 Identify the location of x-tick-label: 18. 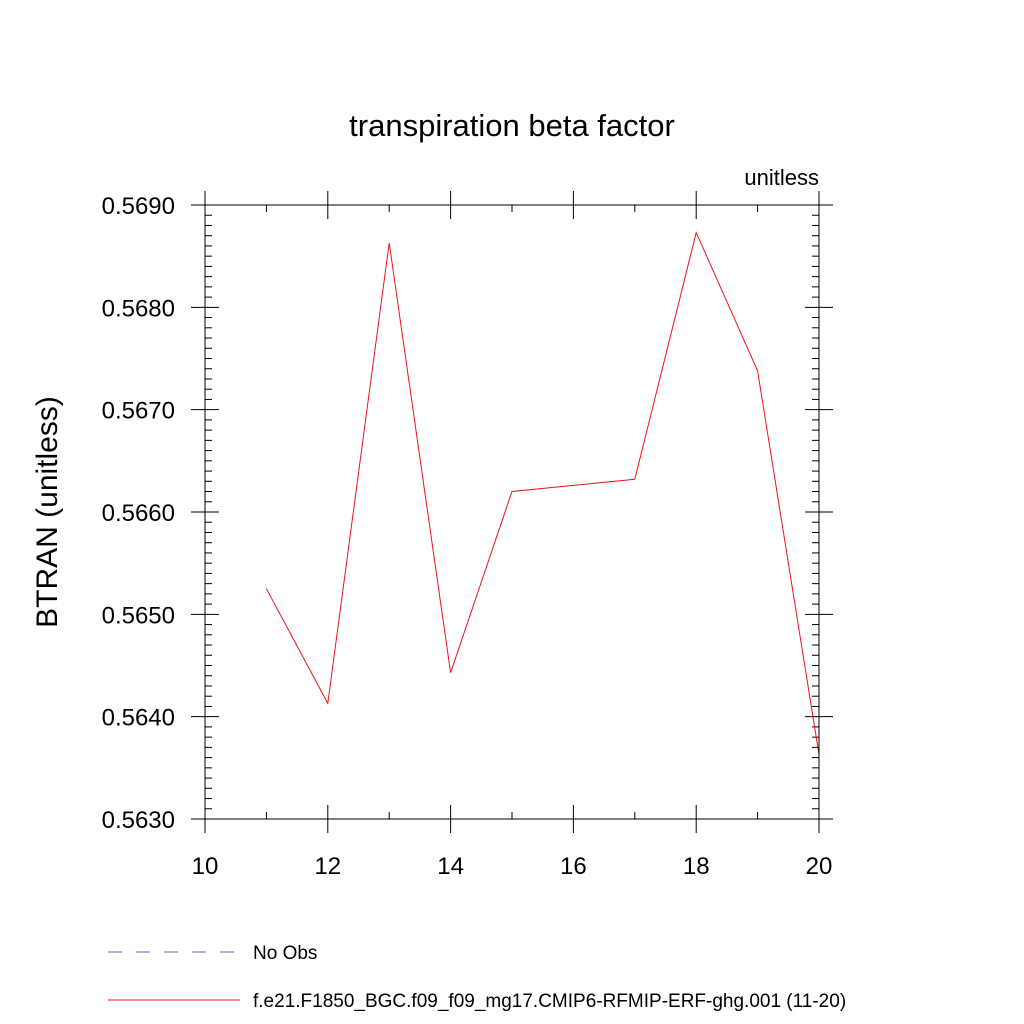
(696, 866).